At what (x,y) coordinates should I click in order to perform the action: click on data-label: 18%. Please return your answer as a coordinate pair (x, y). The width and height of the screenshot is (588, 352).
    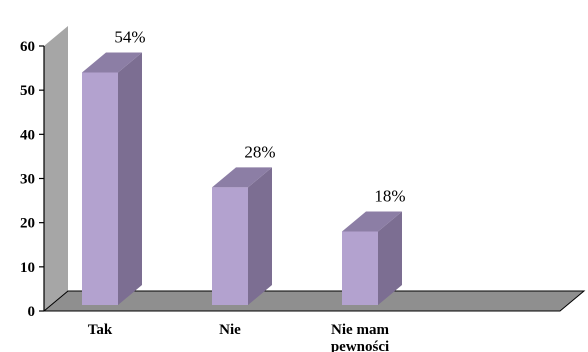
    Looking at the image, I should click on (389, 196).